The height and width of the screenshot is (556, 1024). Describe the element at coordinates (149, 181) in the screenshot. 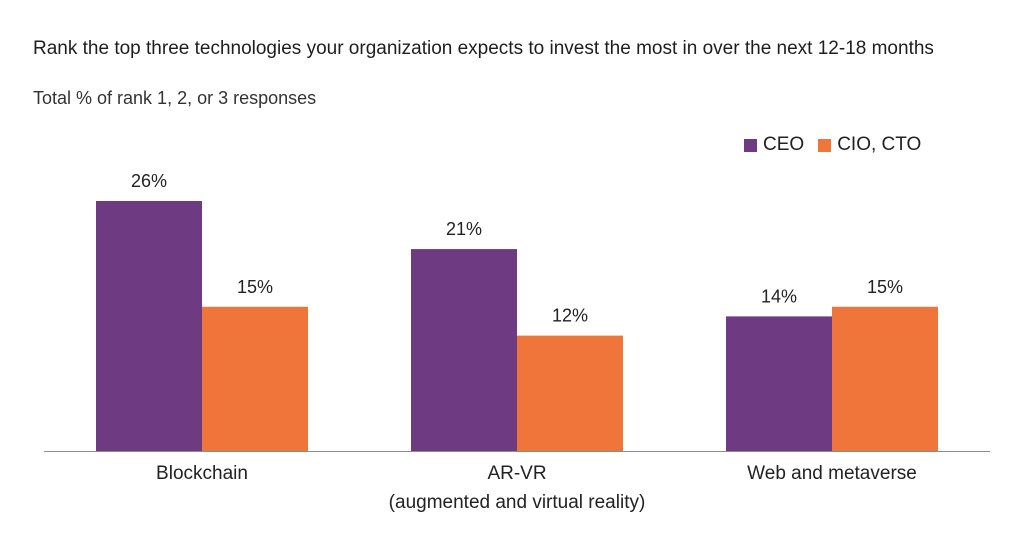

I see `data-label-ceo-0: 26%` at that location.